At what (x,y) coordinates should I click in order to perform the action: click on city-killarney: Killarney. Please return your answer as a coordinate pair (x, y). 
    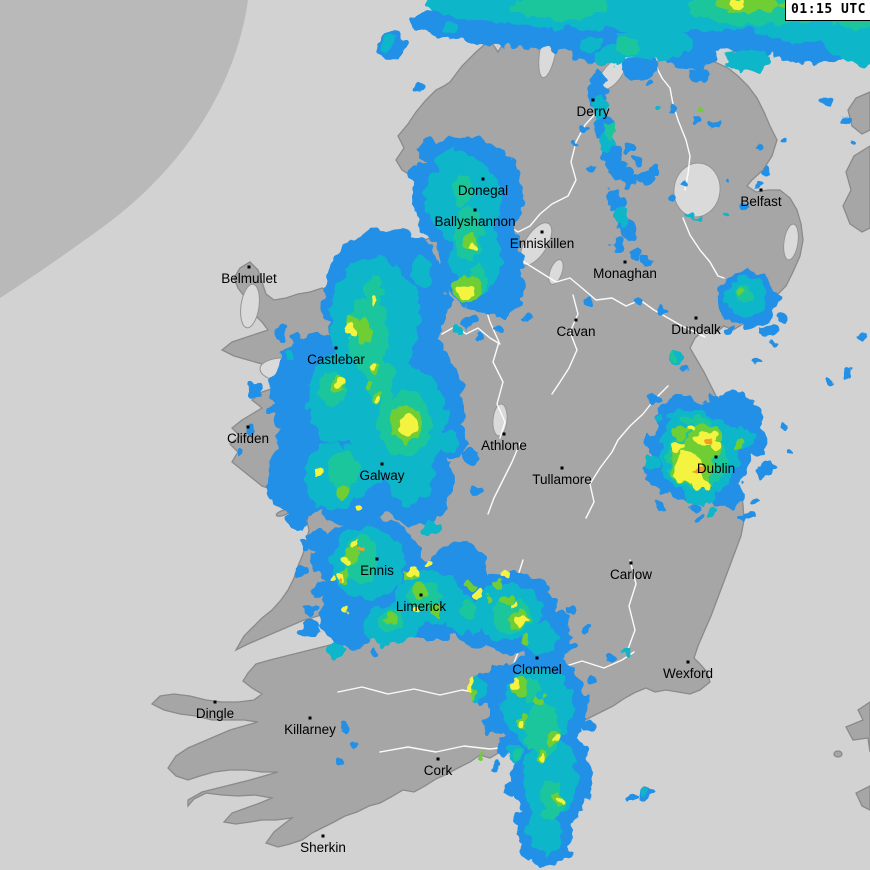
    Looking at the image, I should click on (310, 726).